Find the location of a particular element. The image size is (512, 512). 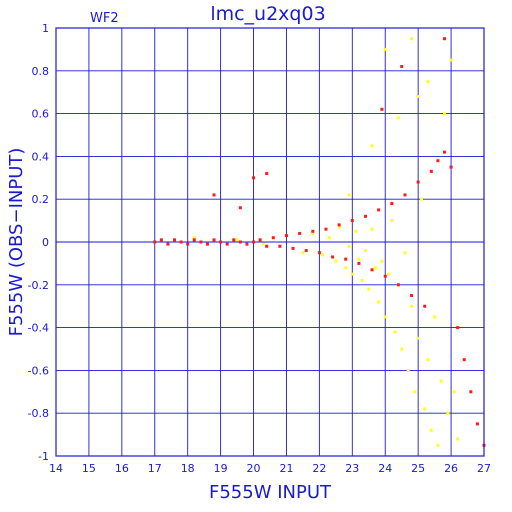

x-tick-label-10: 24 is located at coordinates (385, 468).